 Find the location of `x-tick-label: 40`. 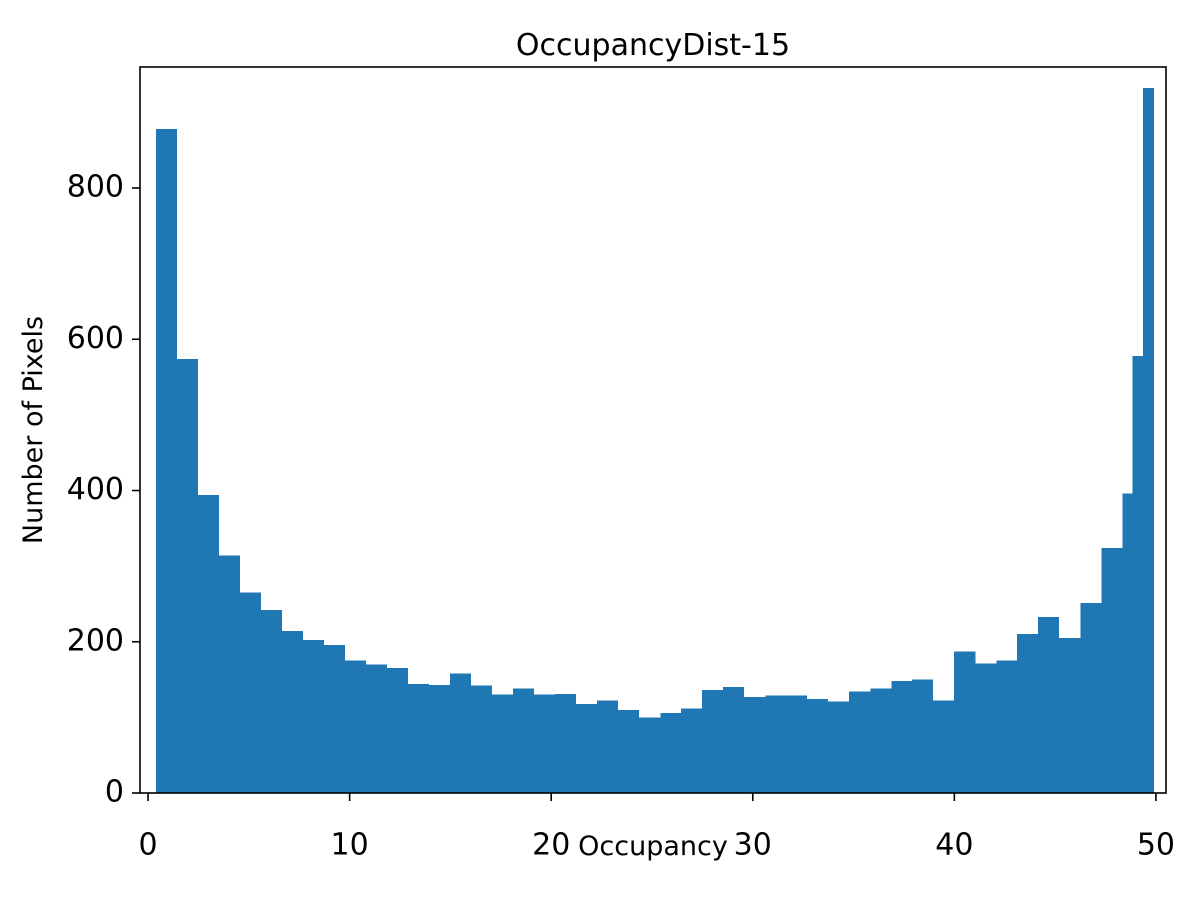

x-tick-label: 40 is located at coordinates (954, 845).